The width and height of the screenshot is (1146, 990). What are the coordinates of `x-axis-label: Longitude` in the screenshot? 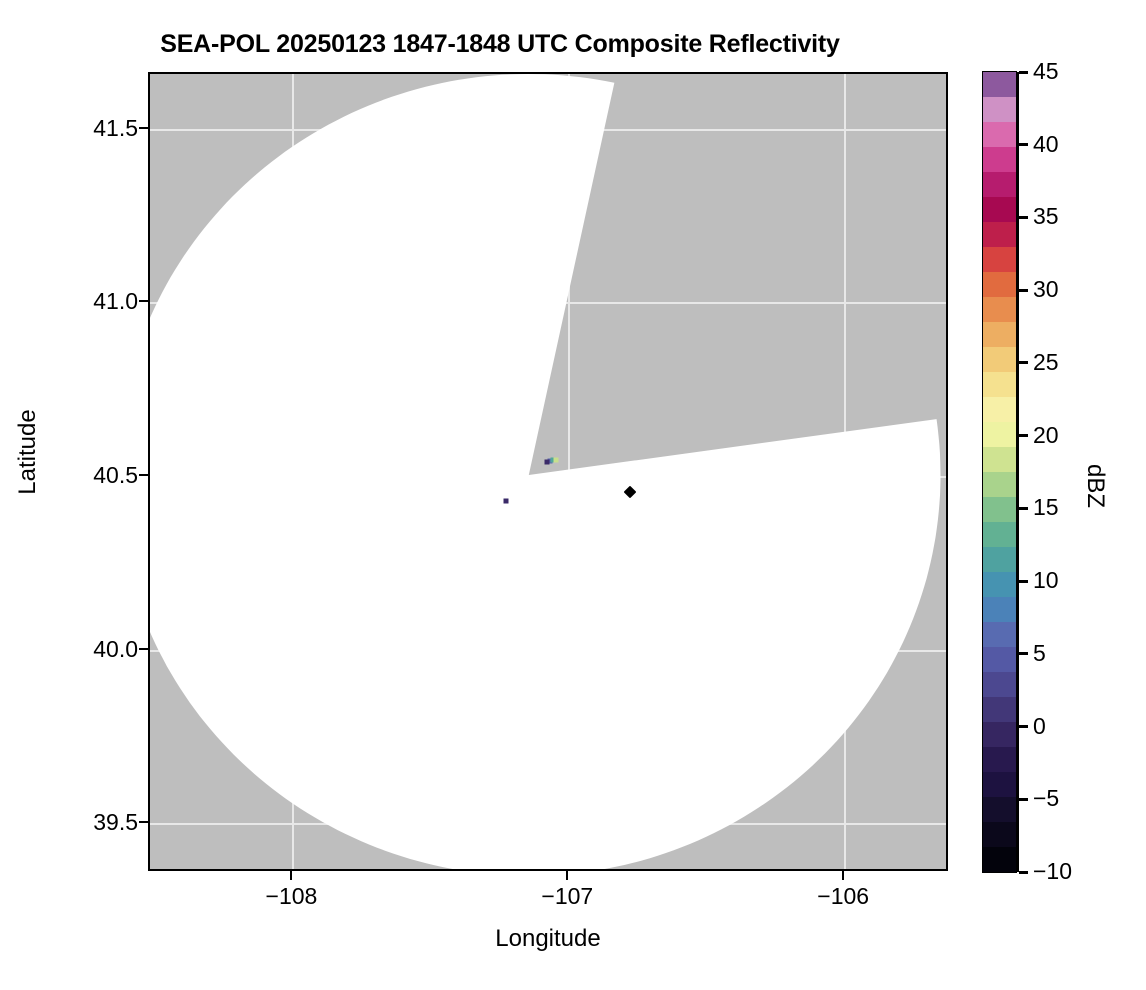 It's located at (548, 938).